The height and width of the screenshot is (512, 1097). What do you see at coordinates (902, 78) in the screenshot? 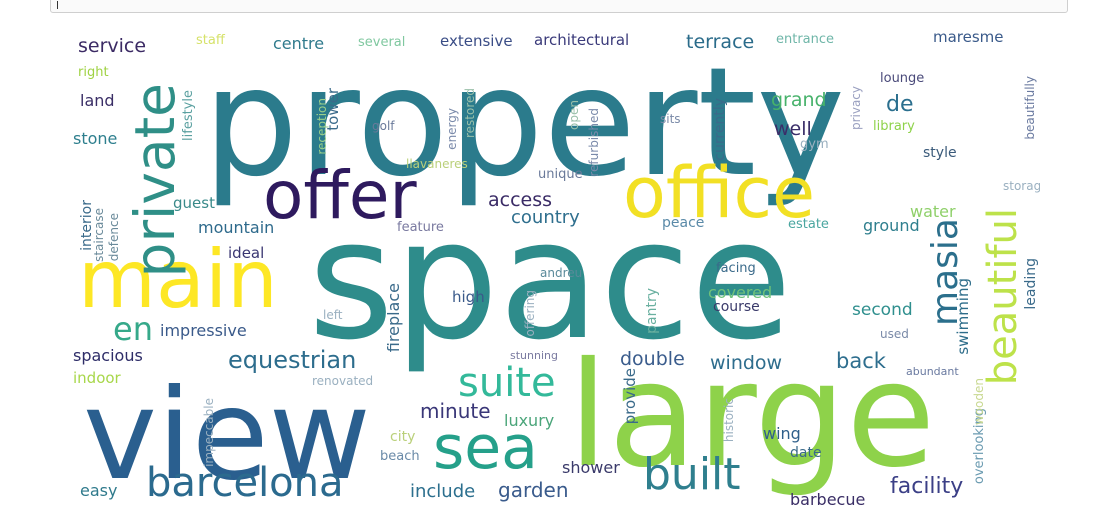
I see `word-lounge: lounge` at bounding box center [902, 78].